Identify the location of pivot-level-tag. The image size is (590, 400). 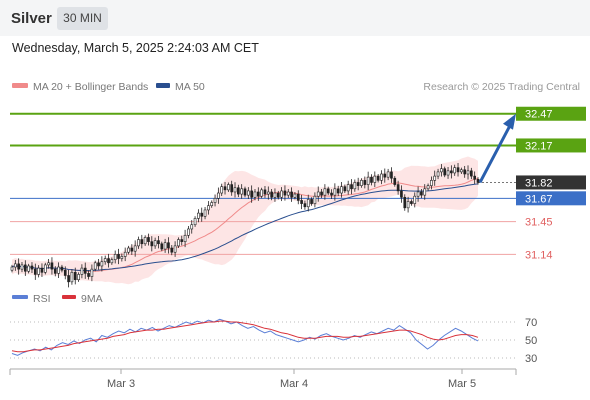
(551, 198).